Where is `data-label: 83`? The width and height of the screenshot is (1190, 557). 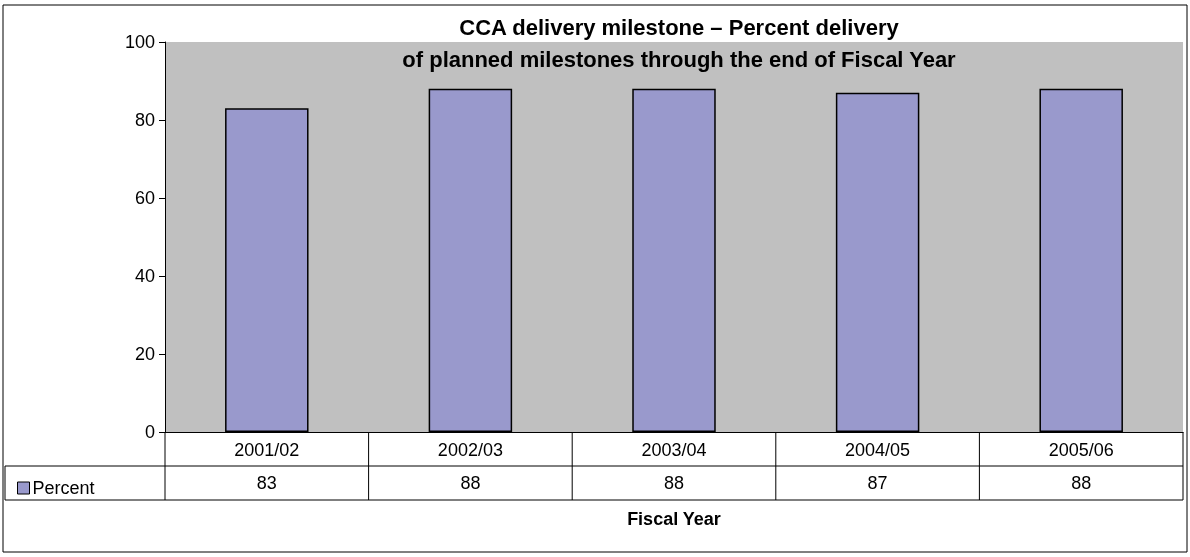 data-label: 83 is located at coordinates (266, 483).